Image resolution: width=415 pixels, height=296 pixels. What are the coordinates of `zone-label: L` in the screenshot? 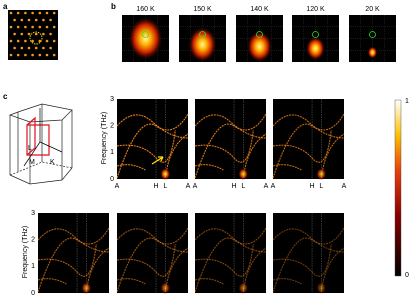 It's located at (30, 148).